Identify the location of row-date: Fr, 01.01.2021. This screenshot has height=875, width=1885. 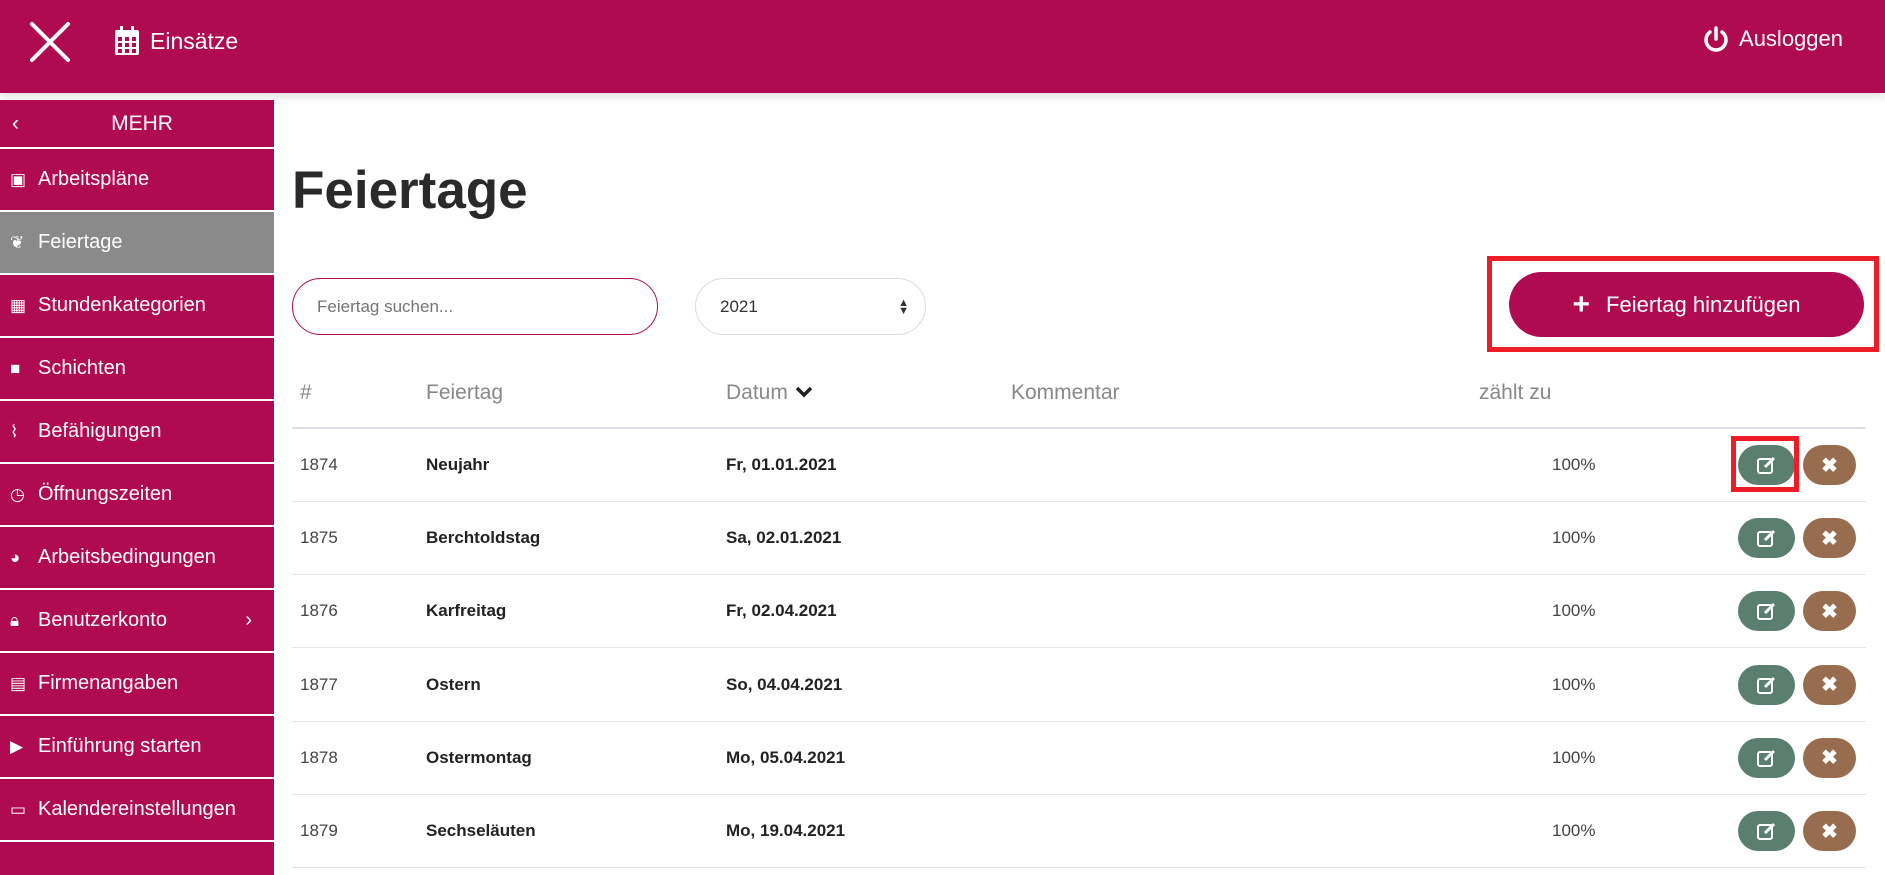
(781, 464).